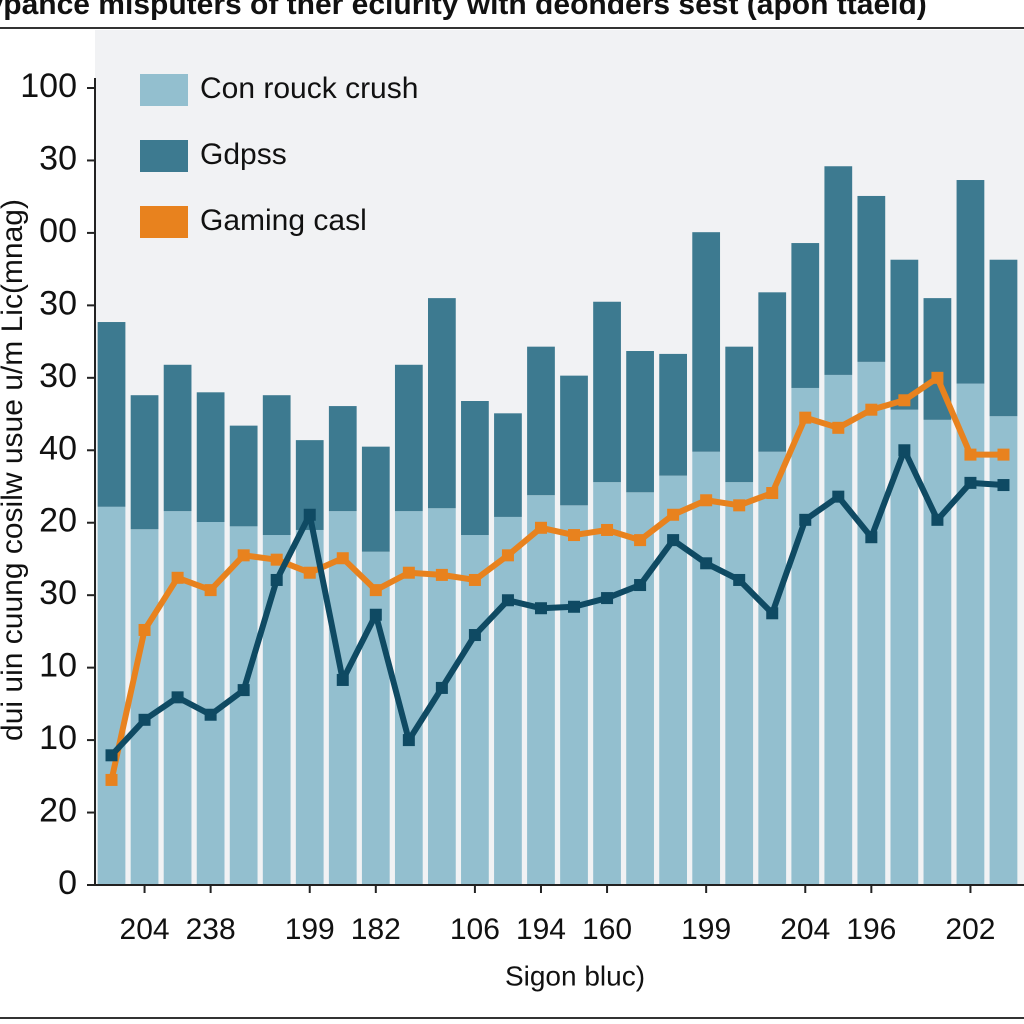 The width and height of the screenshot is (1024, 1024). I want to click on y-tick-label: 100, so click(48, 86).